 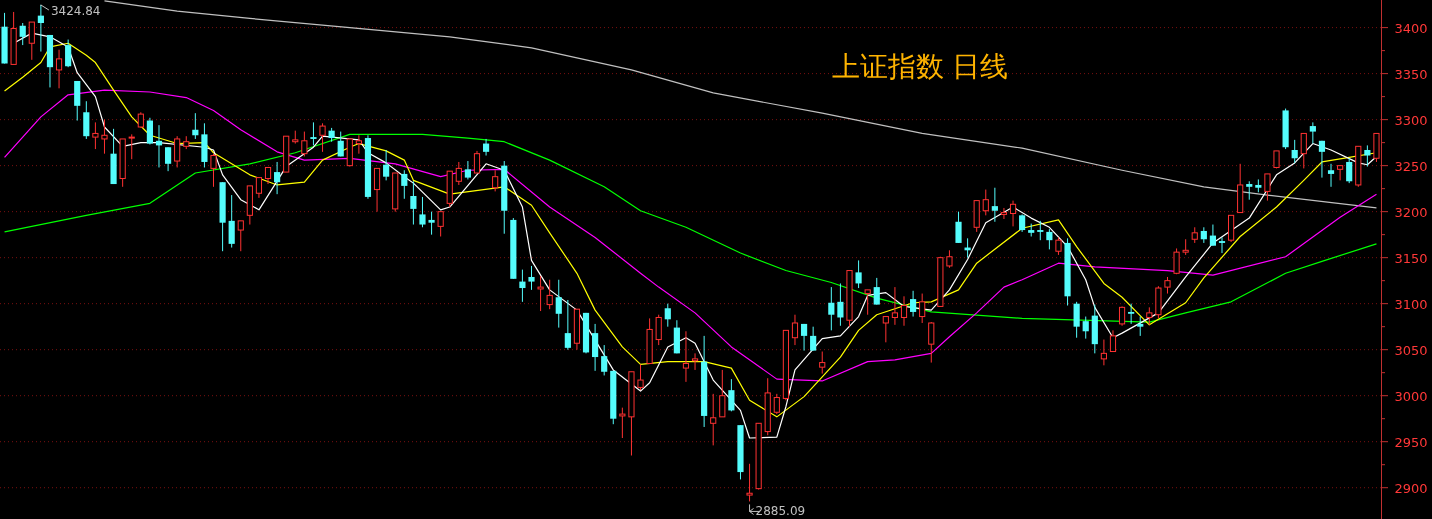 I want to click on y-tick-label: 3100, so click(x=1411, y=304).